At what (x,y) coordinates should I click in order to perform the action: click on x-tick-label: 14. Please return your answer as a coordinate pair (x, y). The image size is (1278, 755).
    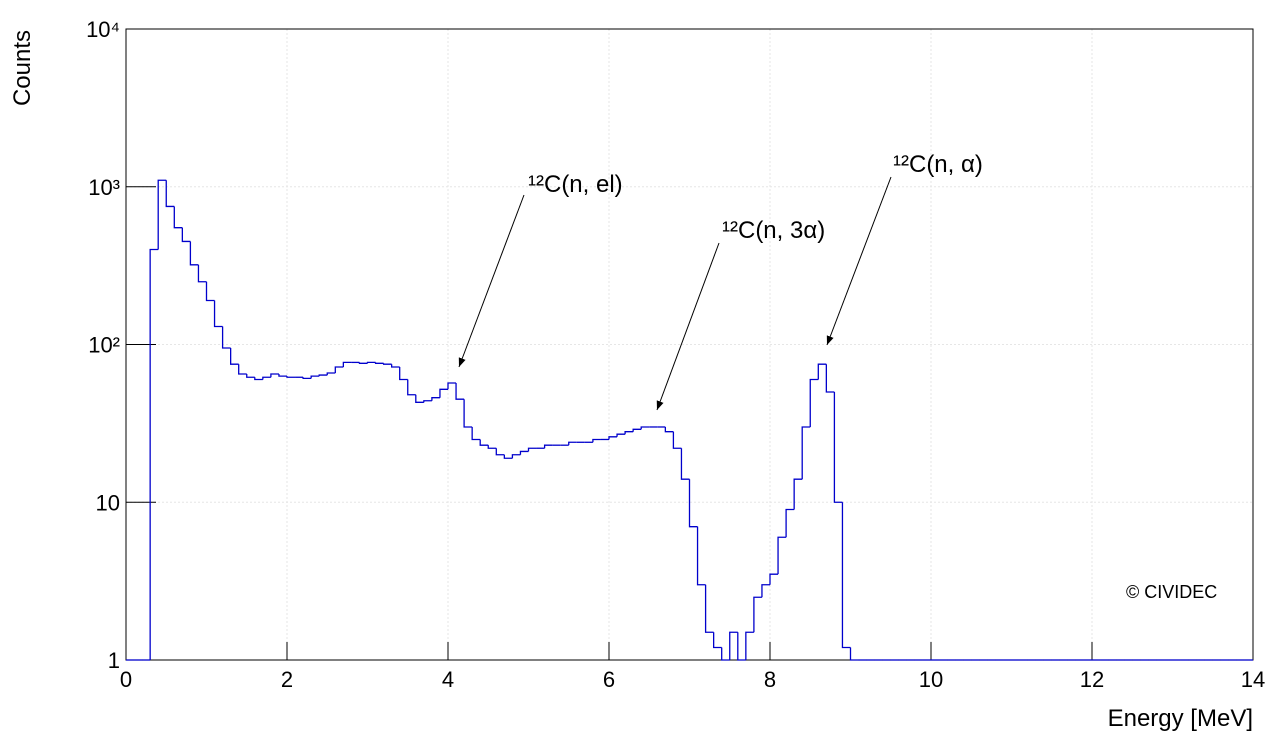
    Looking at the image, I should click on (1253, 679).